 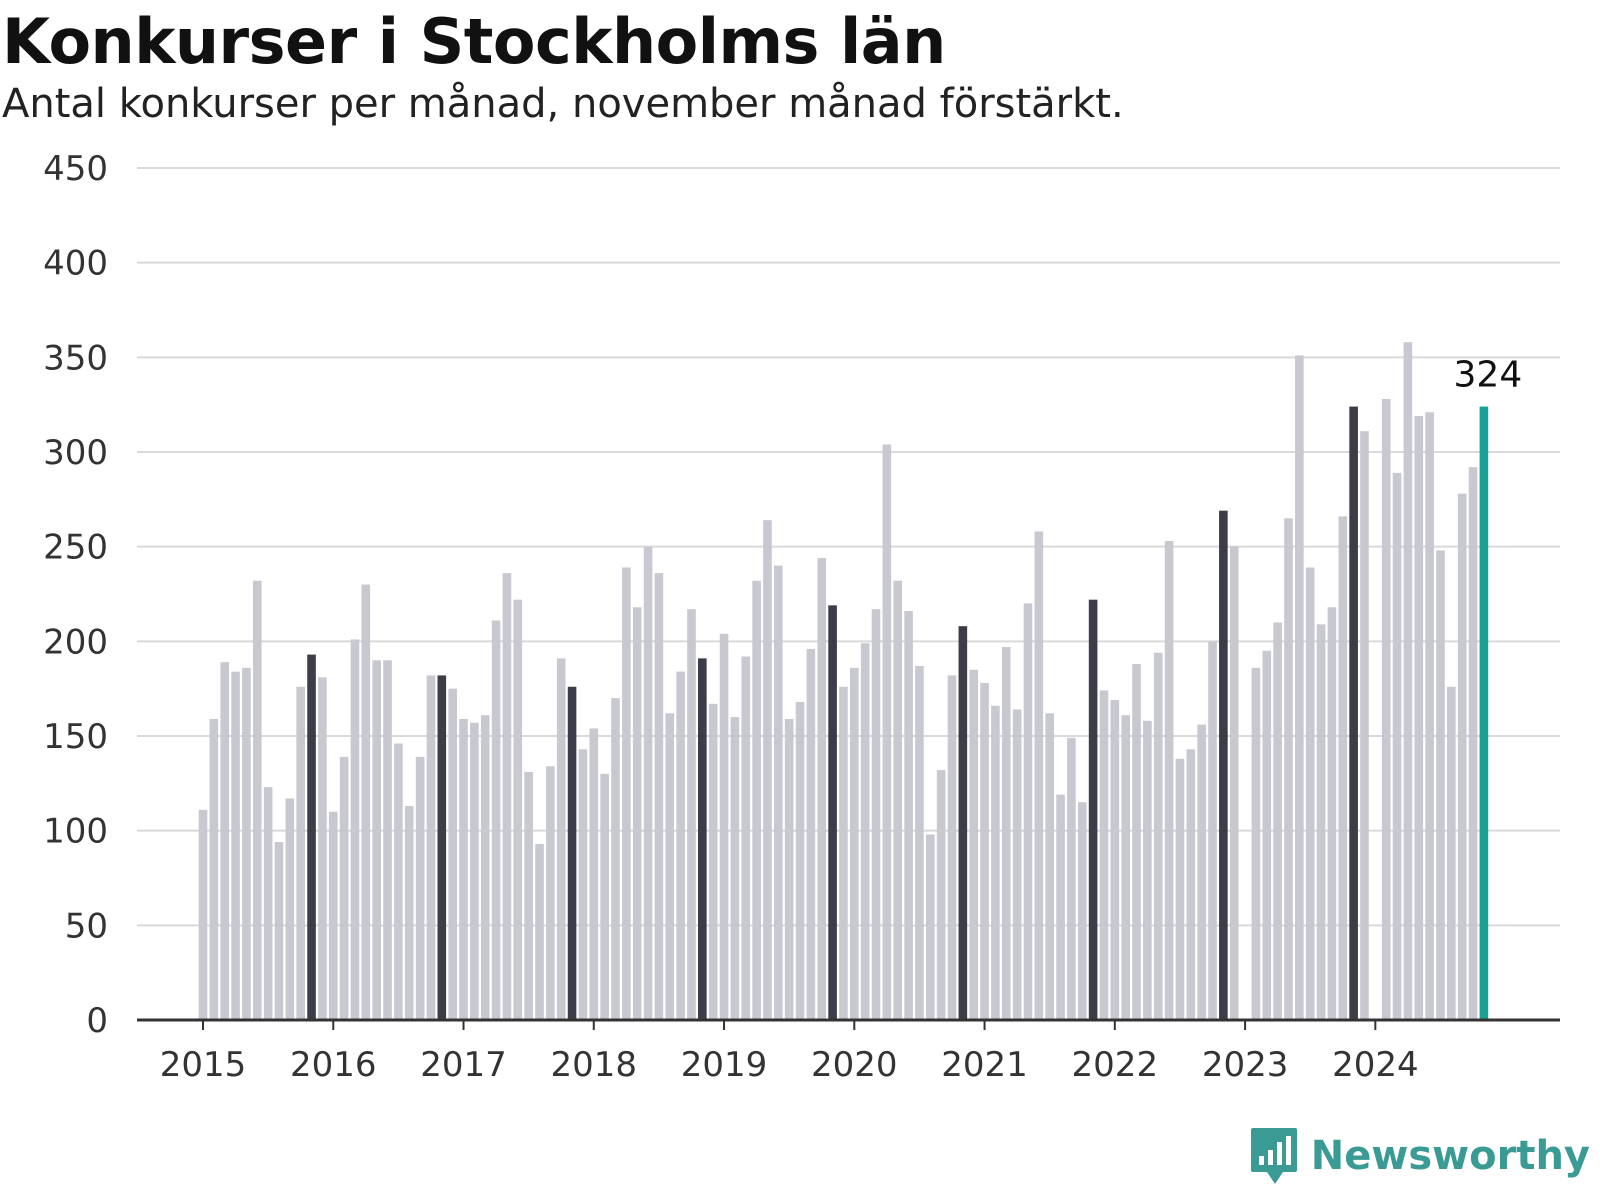 I want to click on bar-chart-speech-bubble-icon, so click(x=1273, y=1156).